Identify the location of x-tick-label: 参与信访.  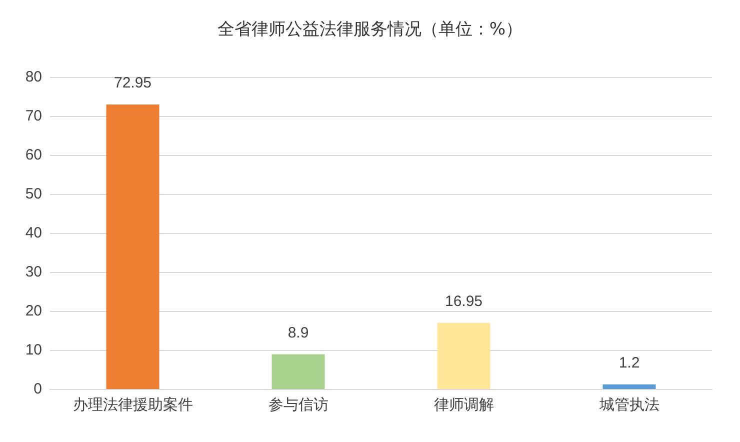
(298, 405).